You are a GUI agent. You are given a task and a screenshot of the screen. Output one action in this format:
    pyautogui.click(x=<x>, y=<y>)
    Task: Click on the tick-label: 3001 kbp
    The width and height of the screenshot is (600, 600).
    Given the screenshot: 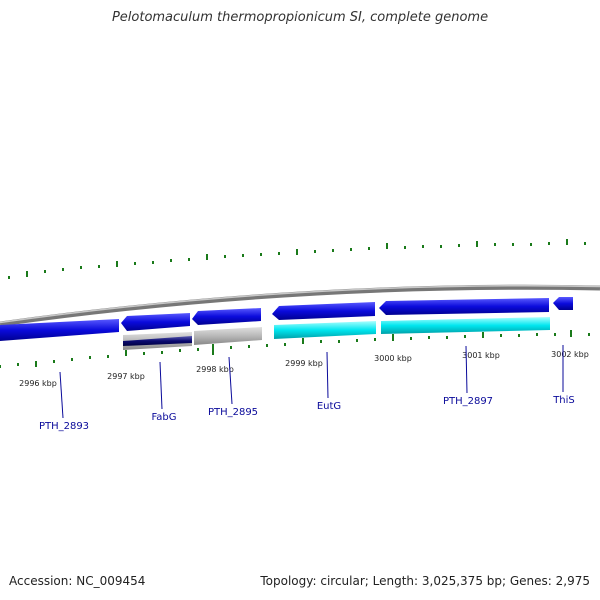 What is the action you would take?
    pyautogui.click(x=481, y=355)
    